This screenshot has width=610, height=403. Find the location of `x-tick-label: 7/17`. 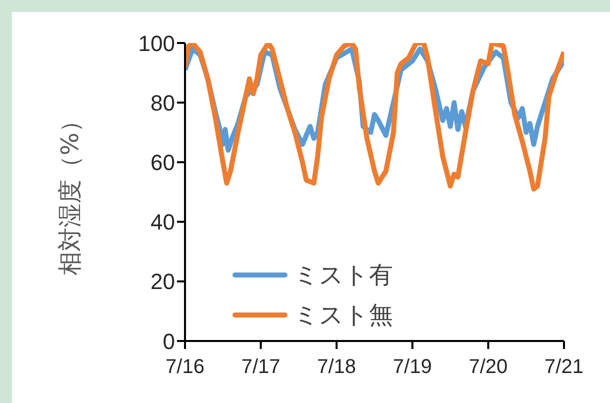

x-tick-label: 7/17 is located at coordinates (260, 367).